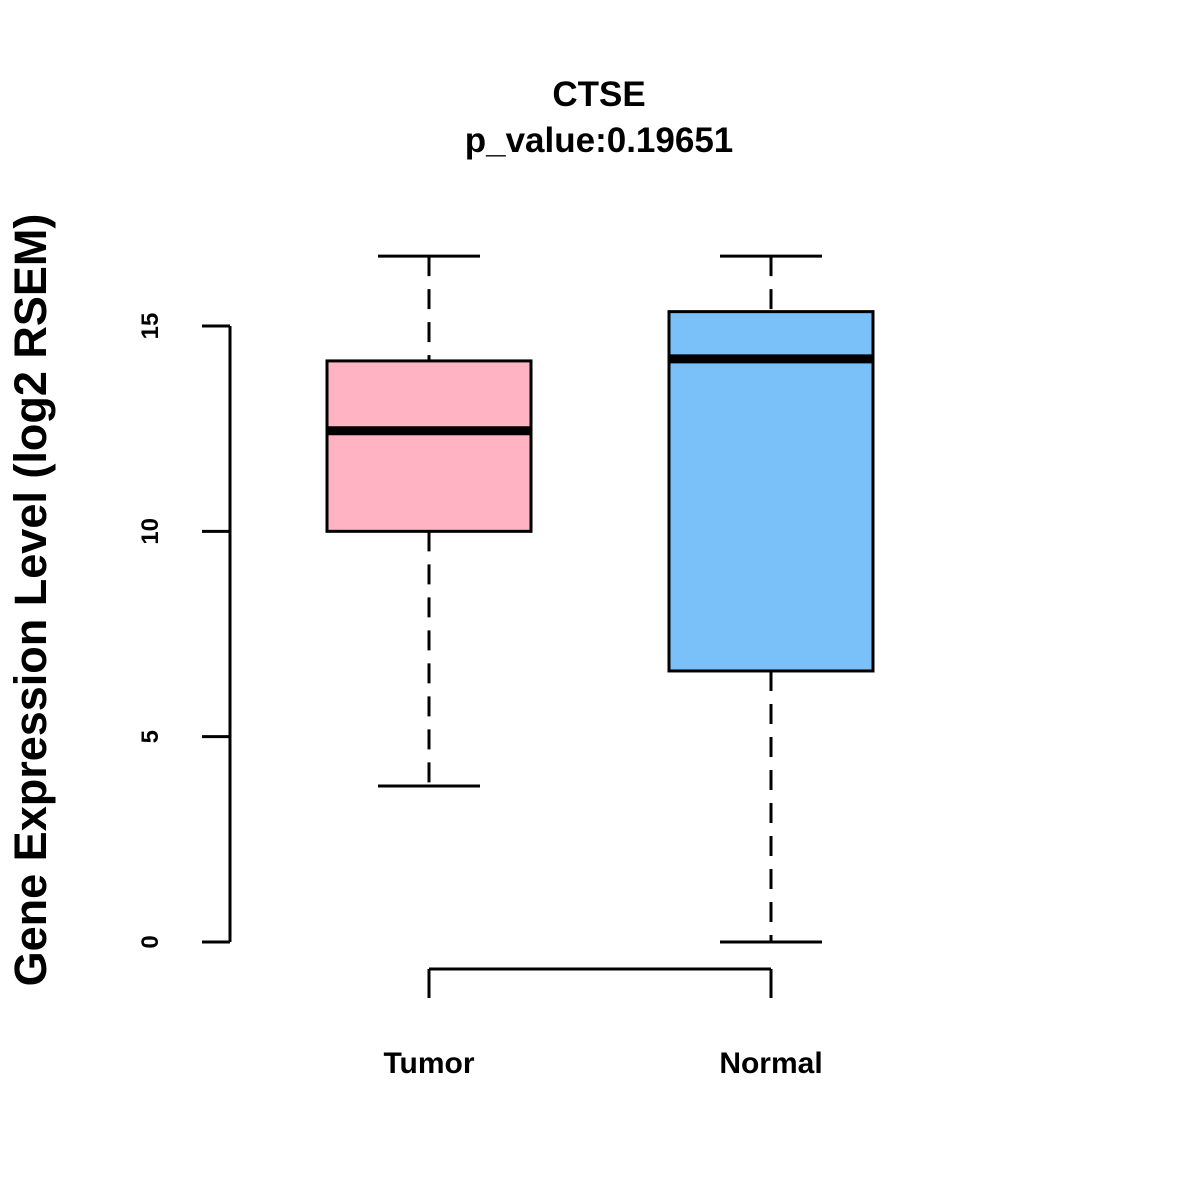 Image resolution: width=1200 pixels, height=1200 pixels. I want to click on box-iqr-tumor, so click(429, 446).